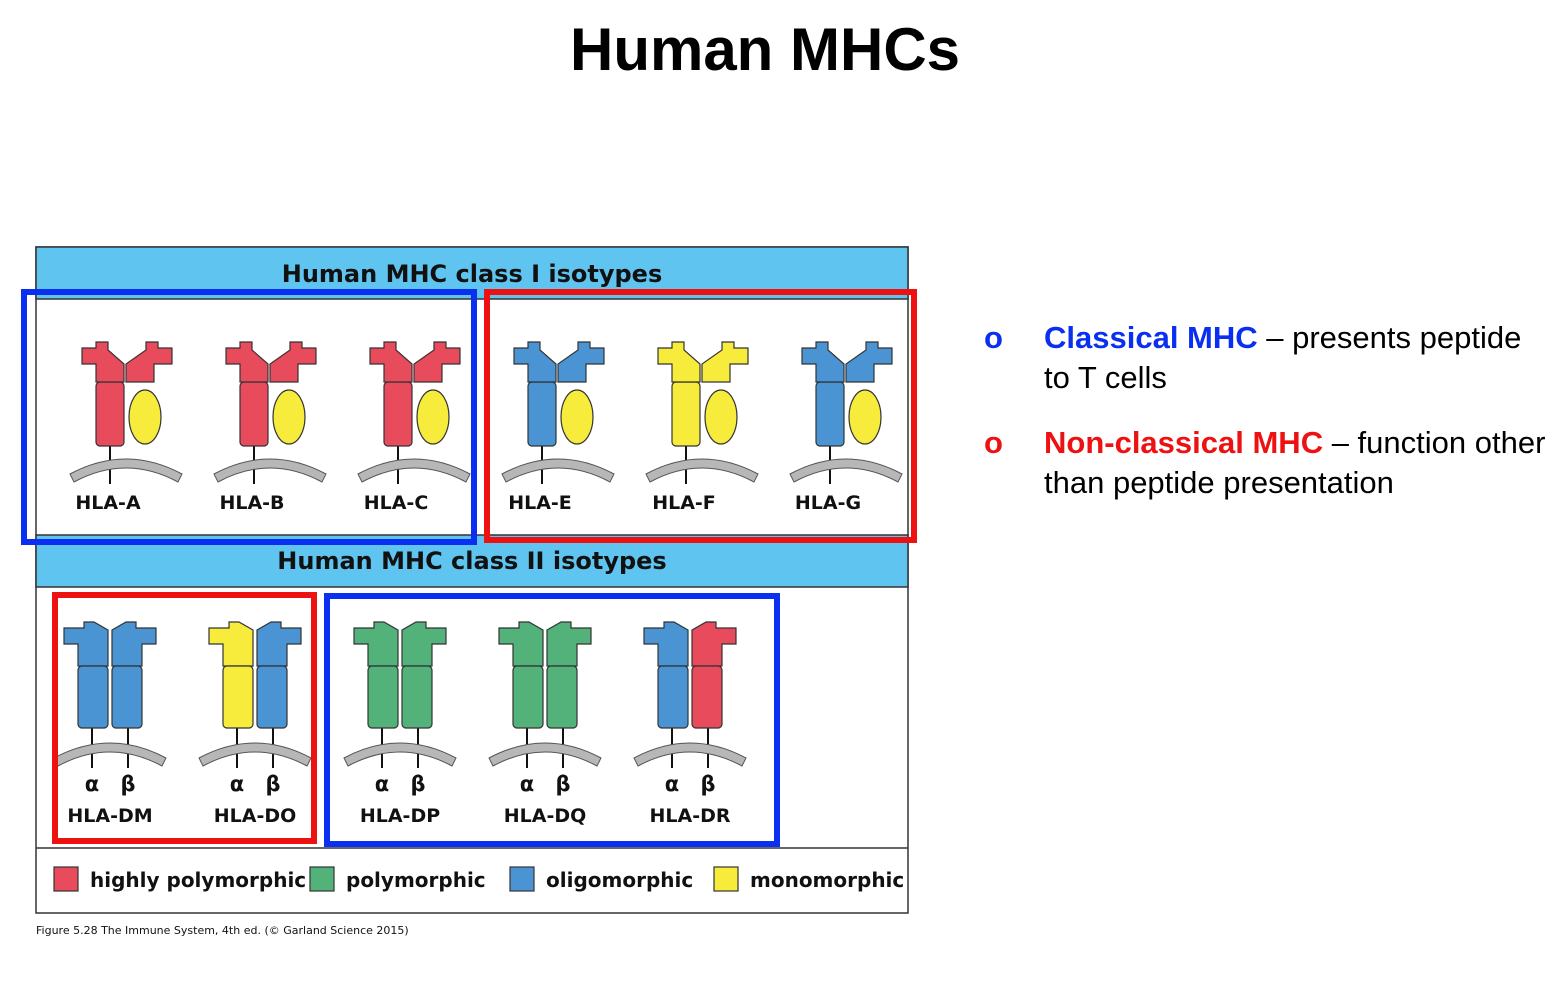 The height and width of the screenshot is (994, 1560). What do you see at coordinates (1184, 442) in the screenshot?
I see `nonclassical-mhc-term: Non-classical MHC` at bounding box center [1184, 442].